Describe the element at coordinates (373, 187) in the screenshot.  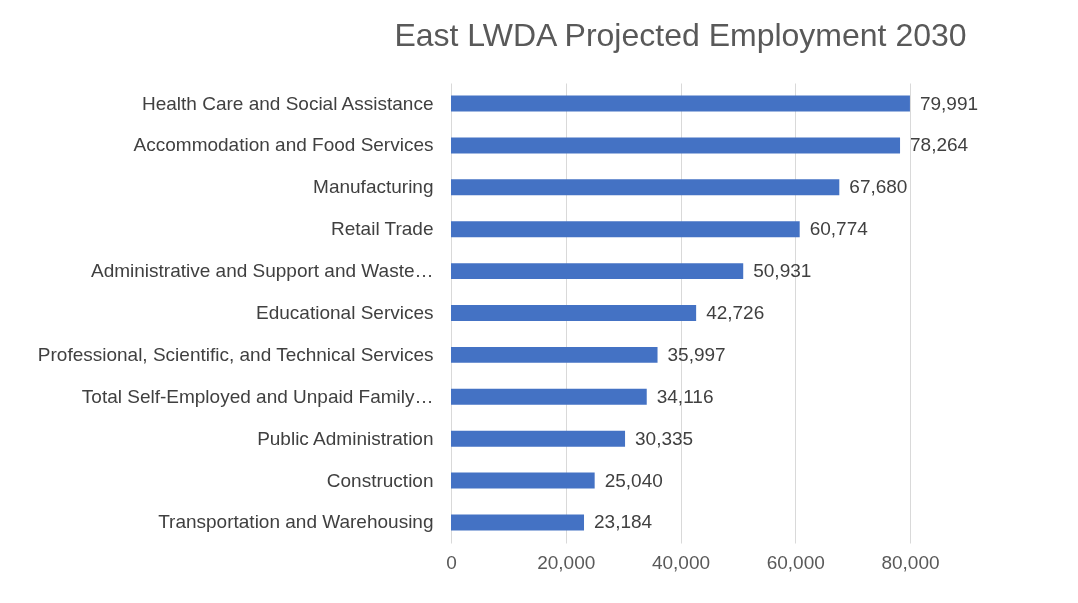
I see `y-tick-label: Manufacturing` at that location.